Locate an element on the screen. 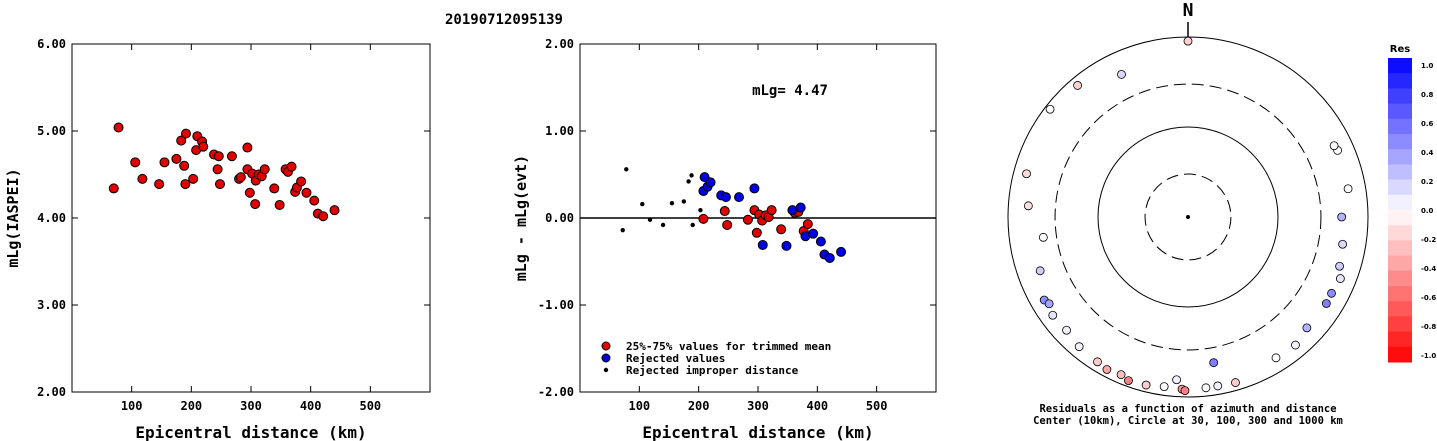 The height and width of the screenshot is (441, 1437). magnitude-annotation: mLg= 4.47 is located at coordinates (790, 91).